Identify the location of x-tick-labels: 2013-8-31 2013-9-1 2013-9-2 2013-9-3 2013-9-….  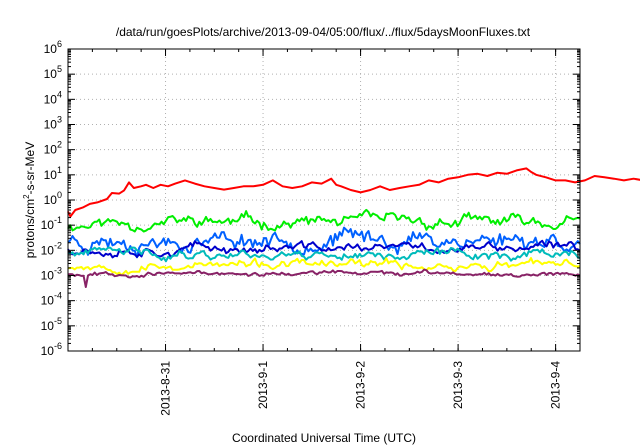
(361, 388).